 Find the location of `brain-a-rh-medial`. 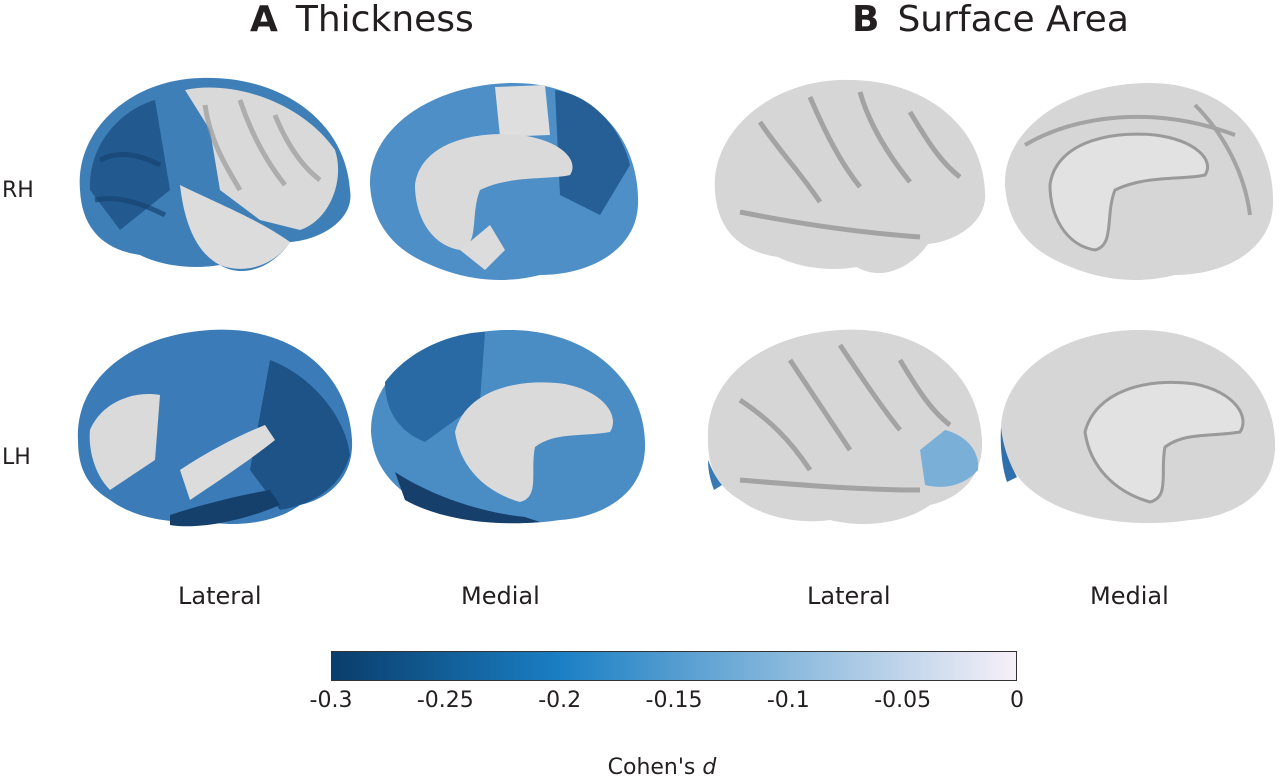

brain-a-rh-medial is located at coordinates (504, 181).